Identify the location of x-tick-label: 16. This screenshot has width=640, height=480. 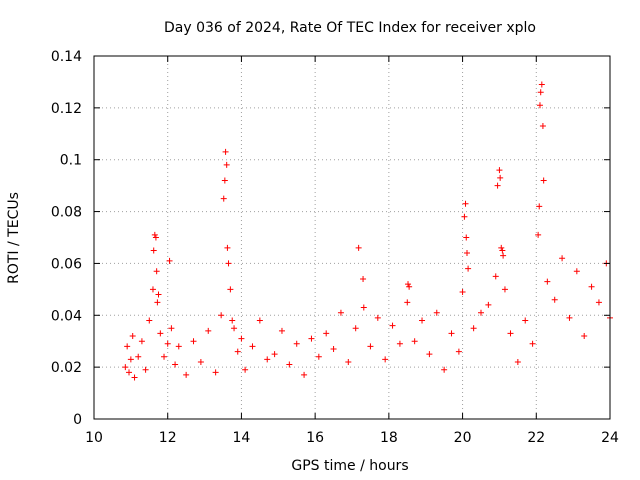
(315, 438).